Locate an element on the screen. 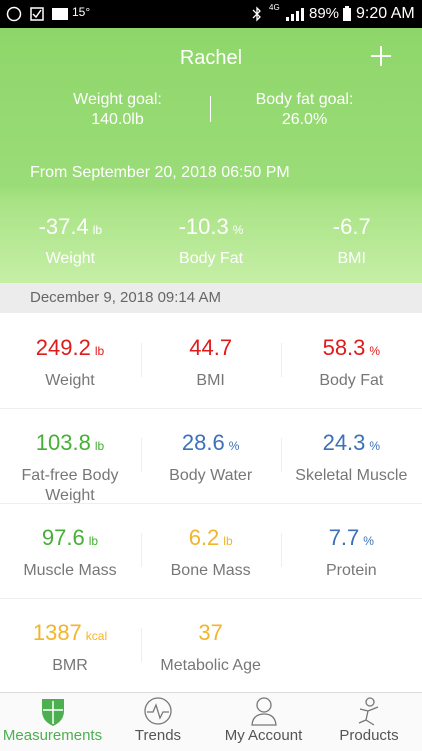 This screenshot has height=751, width=422. nav-label: Products is located at coordinates (369, 735).